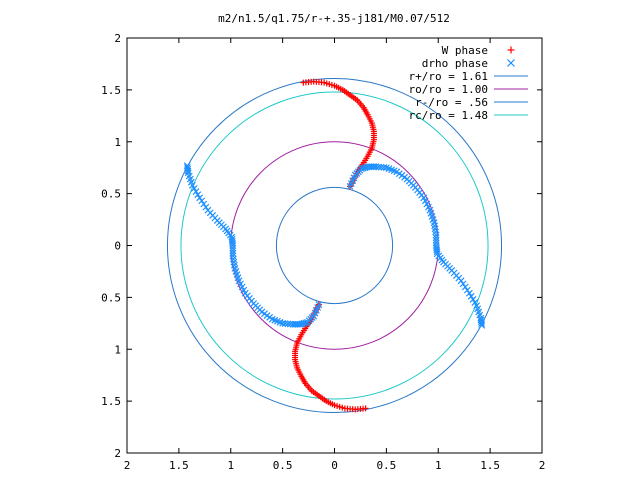 The image size is (640, 480). What do you see at coordinates (117, 246) in the screenshot?
I see `y-tick-label: 0` at bounding box center [117, 246].